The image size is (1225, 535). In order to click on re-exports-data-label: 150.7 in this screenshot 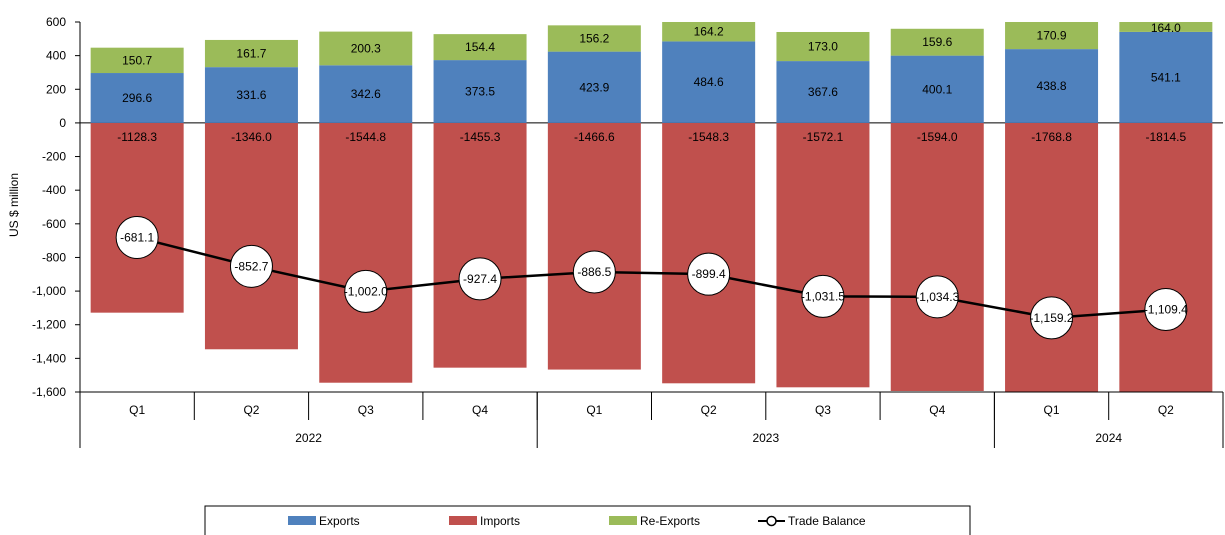, I will do `click(137, 60)`.